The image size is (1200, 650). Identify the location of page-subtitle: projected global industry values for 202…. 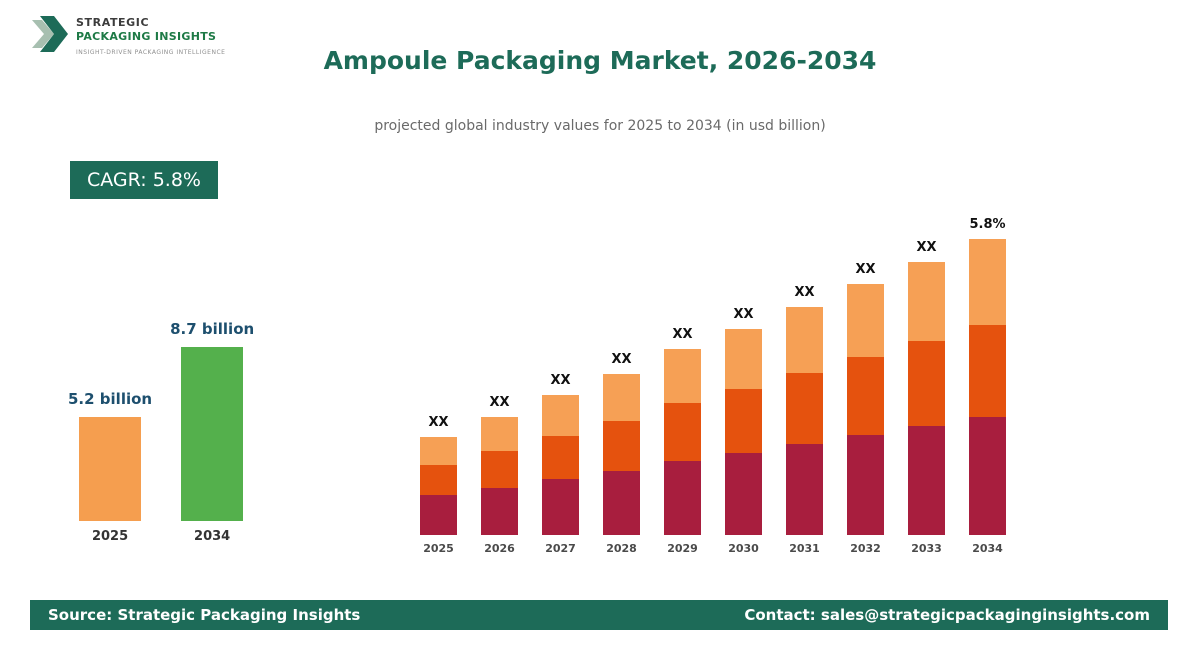
(600, 126).